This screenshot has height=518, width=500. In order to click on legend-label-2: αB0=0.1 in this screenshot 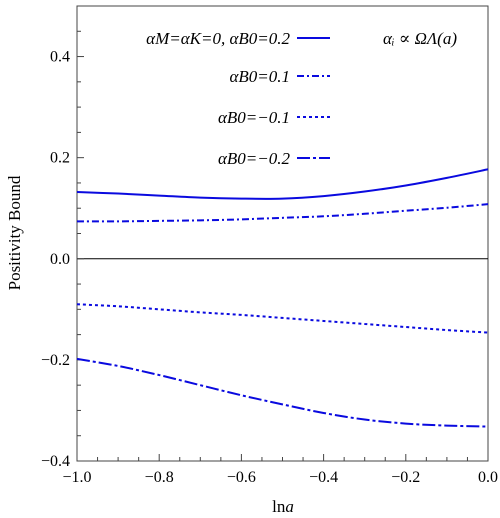, I will do `click(259, 76)`.